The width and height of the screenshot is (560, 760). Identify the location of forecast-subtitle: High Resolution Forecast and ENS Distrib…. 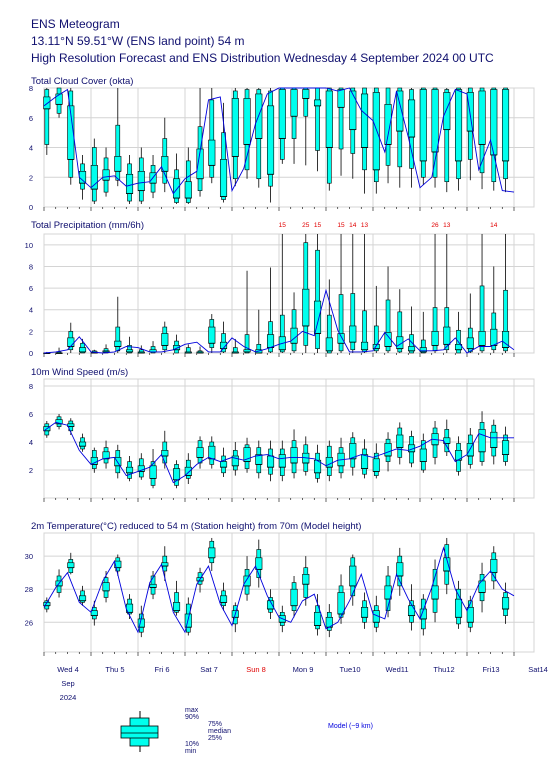
(262, 58).